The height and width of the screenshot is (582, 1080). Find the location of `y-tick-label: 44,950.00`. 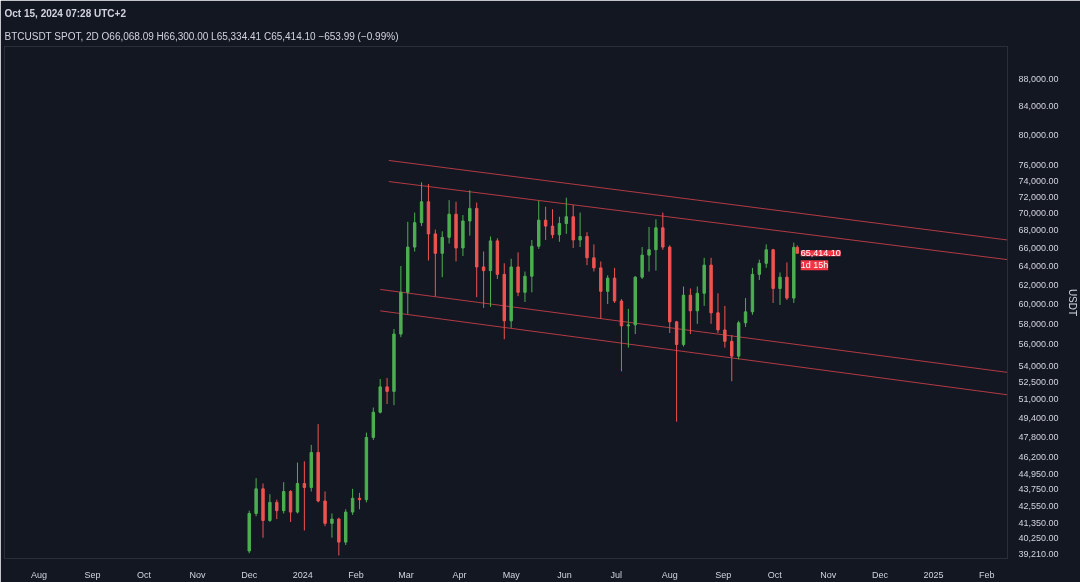

y-tick-label: 44,950.00 is located at coordinates (1038, 473).